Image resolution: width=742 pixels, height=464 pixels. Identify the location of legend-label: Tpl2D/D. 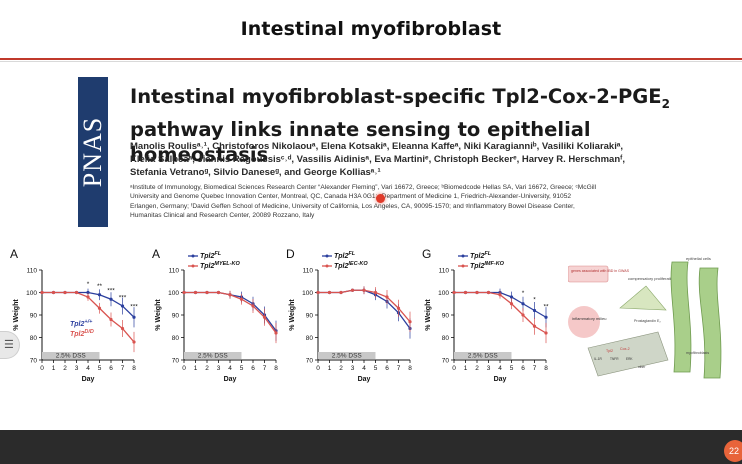
(82, 333).